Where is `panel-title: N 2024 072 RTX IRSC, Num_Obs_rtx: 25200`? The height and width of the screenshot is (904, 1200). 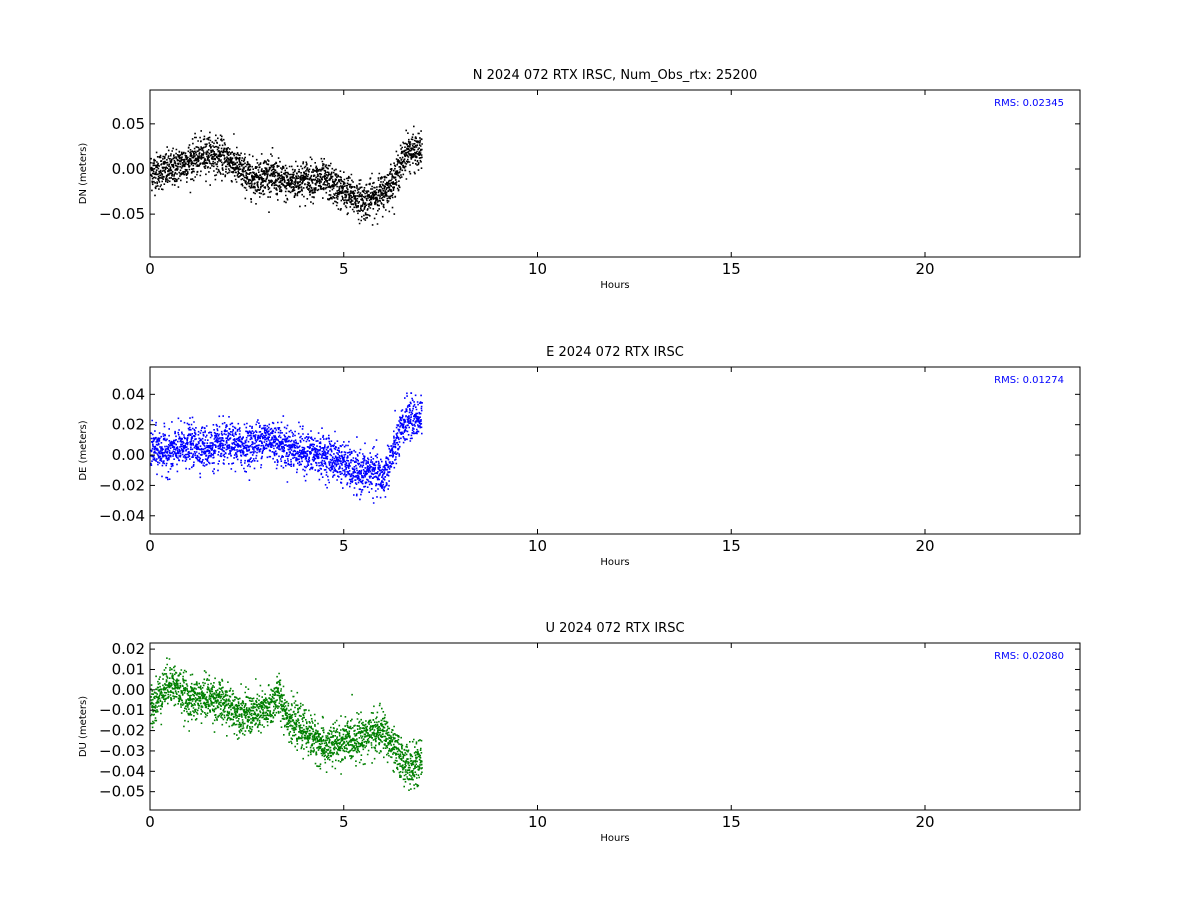
panel-title: N 2024 072 RTX IRSC, Num_Obs_rtx: 25200 is located at coordinates (615, 75).